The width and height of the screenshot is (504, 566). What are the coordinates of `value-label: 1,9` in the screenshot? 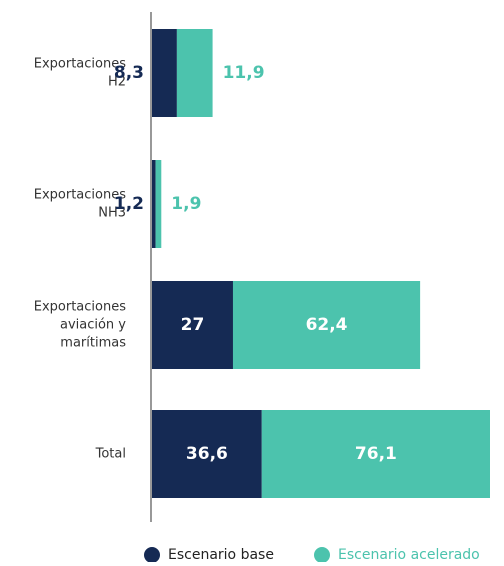 It's located at (186, 204).